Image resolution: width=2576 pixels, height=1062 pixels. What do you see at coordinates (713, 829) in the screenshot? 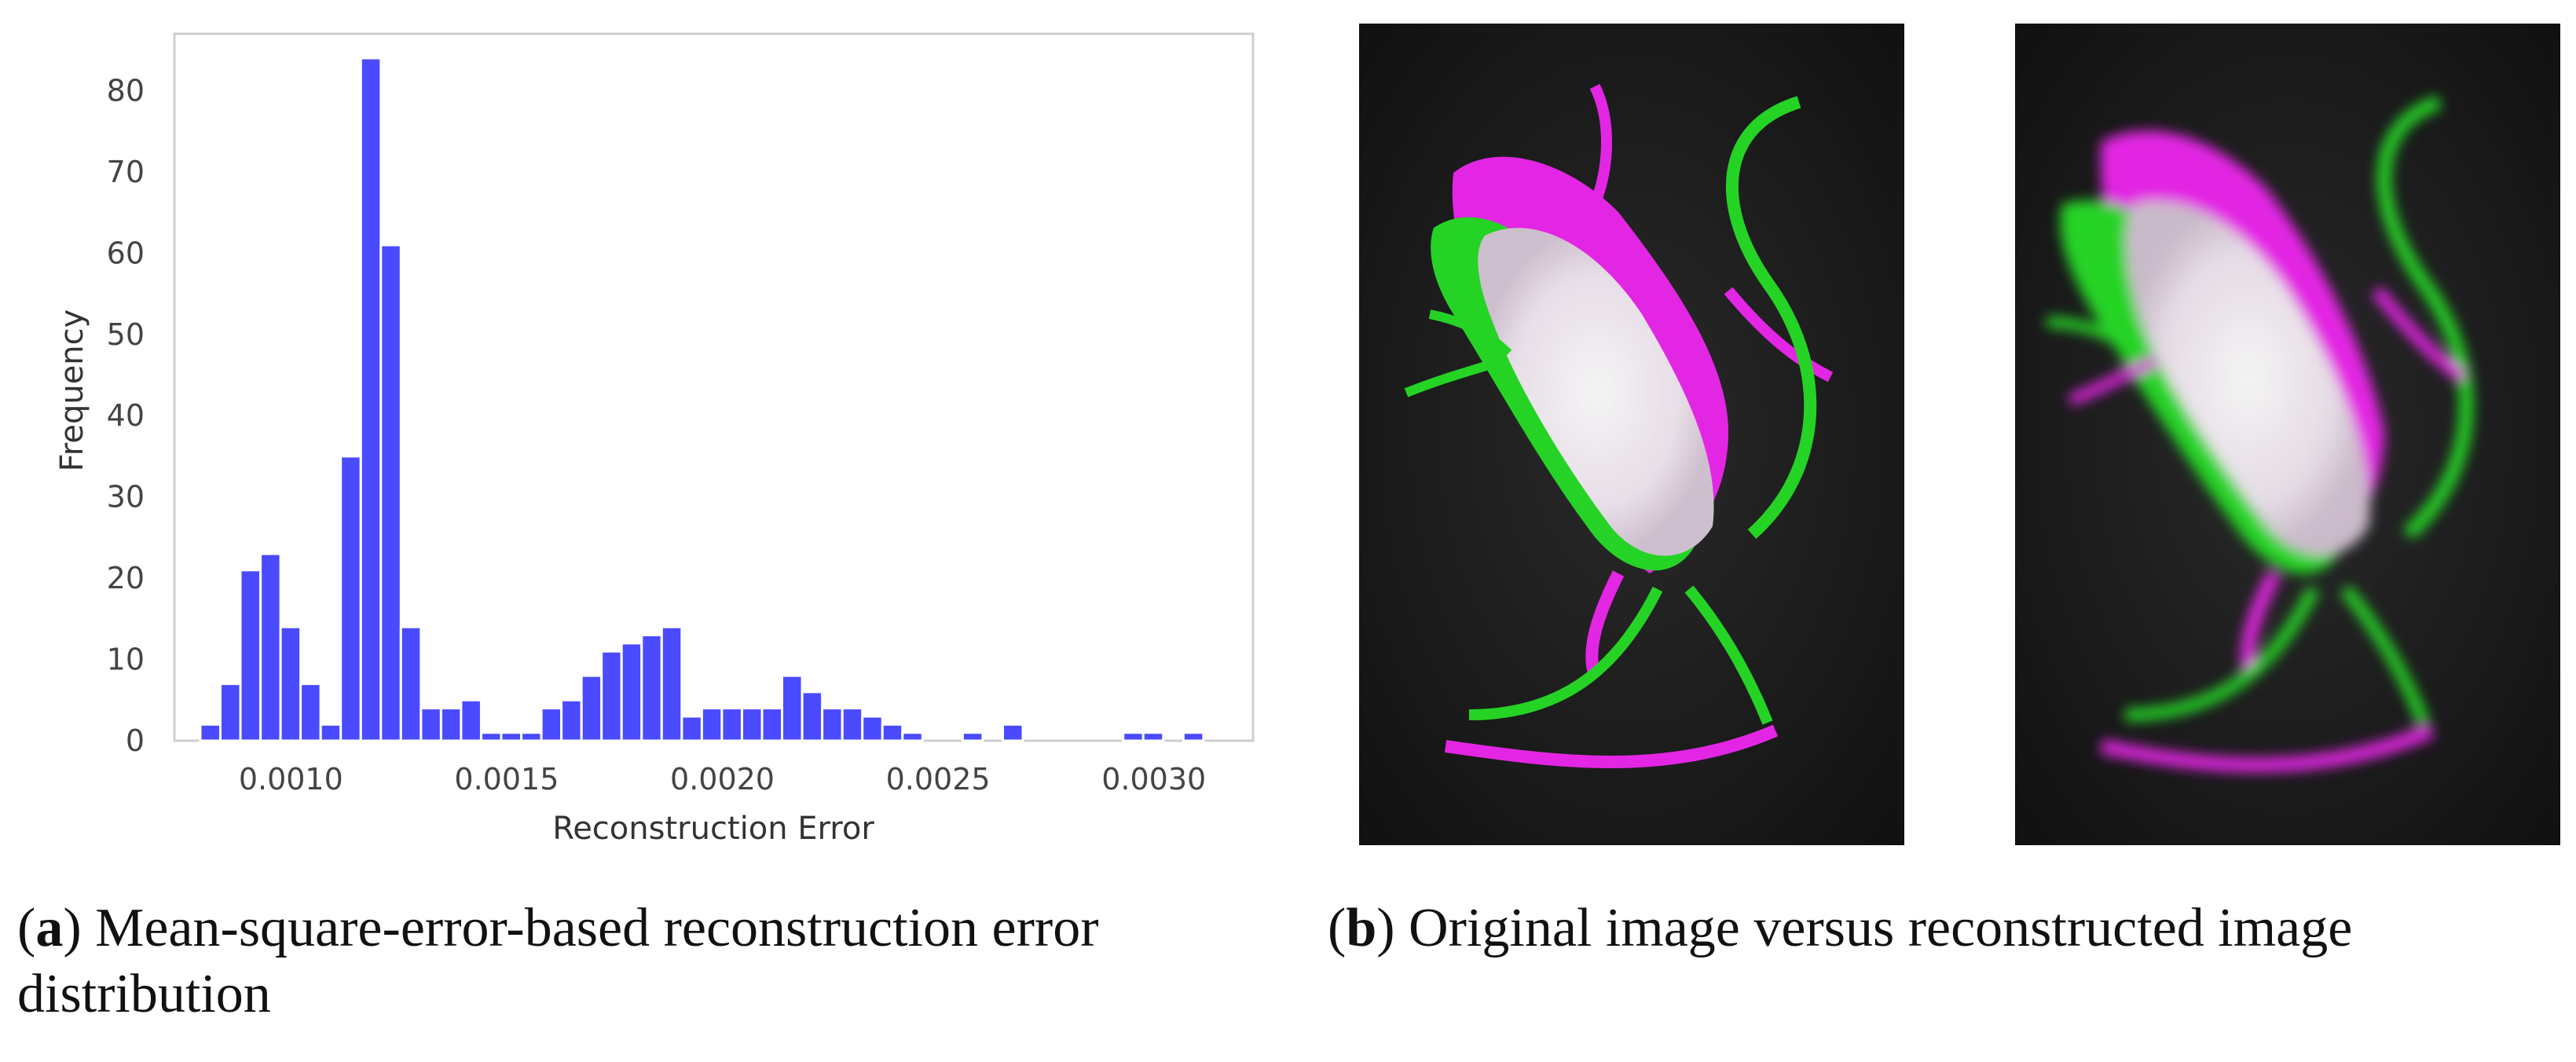
I see `x-axis-title: Reconstruction Error` at bounding box center [713, 829].